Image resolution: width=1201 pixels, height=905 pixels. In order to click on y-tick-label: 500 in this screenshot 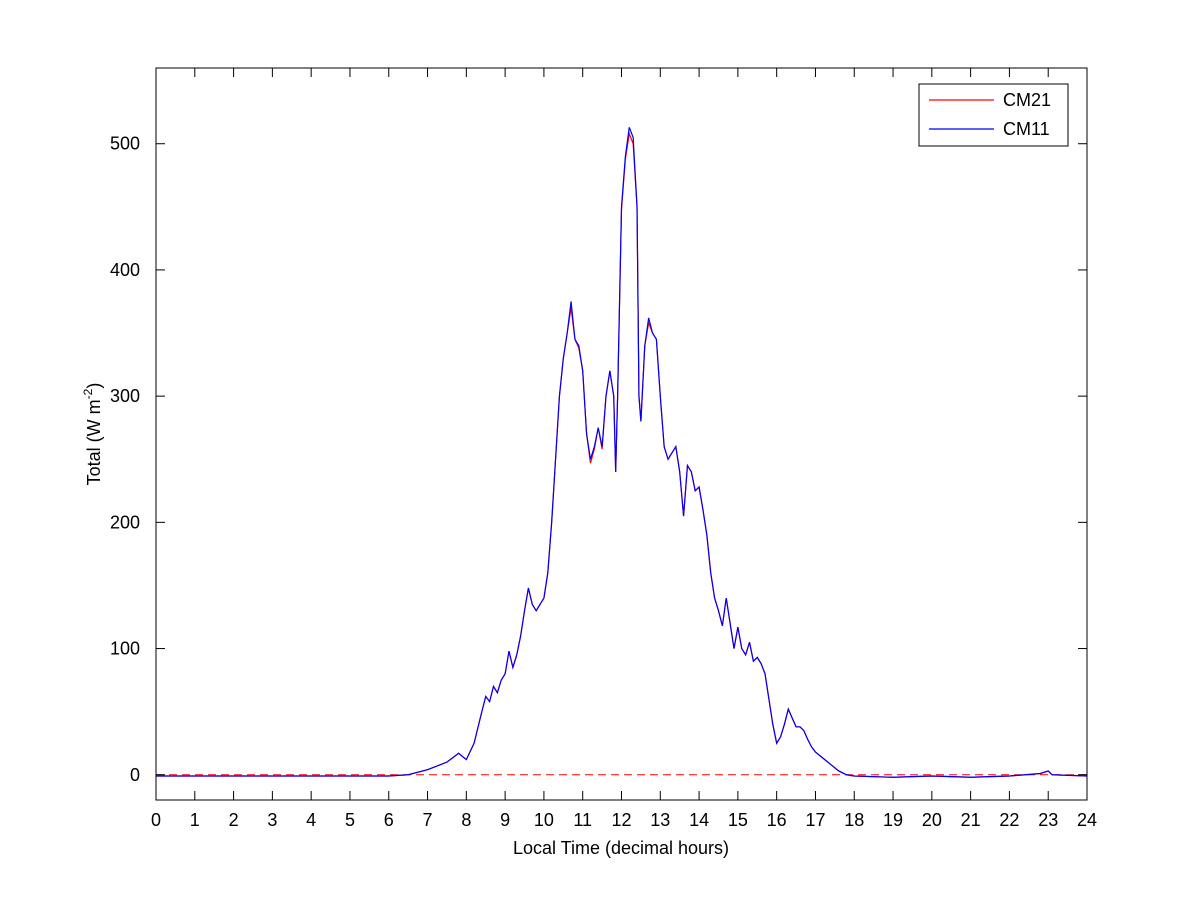, I will do `click(125, 144)`.